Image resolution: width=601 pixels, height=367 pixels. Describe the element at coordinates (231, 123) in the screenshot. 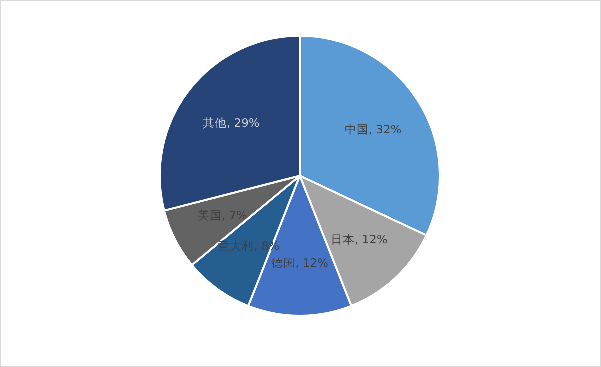

I see `slice-label: 其他, 29%` at that location.